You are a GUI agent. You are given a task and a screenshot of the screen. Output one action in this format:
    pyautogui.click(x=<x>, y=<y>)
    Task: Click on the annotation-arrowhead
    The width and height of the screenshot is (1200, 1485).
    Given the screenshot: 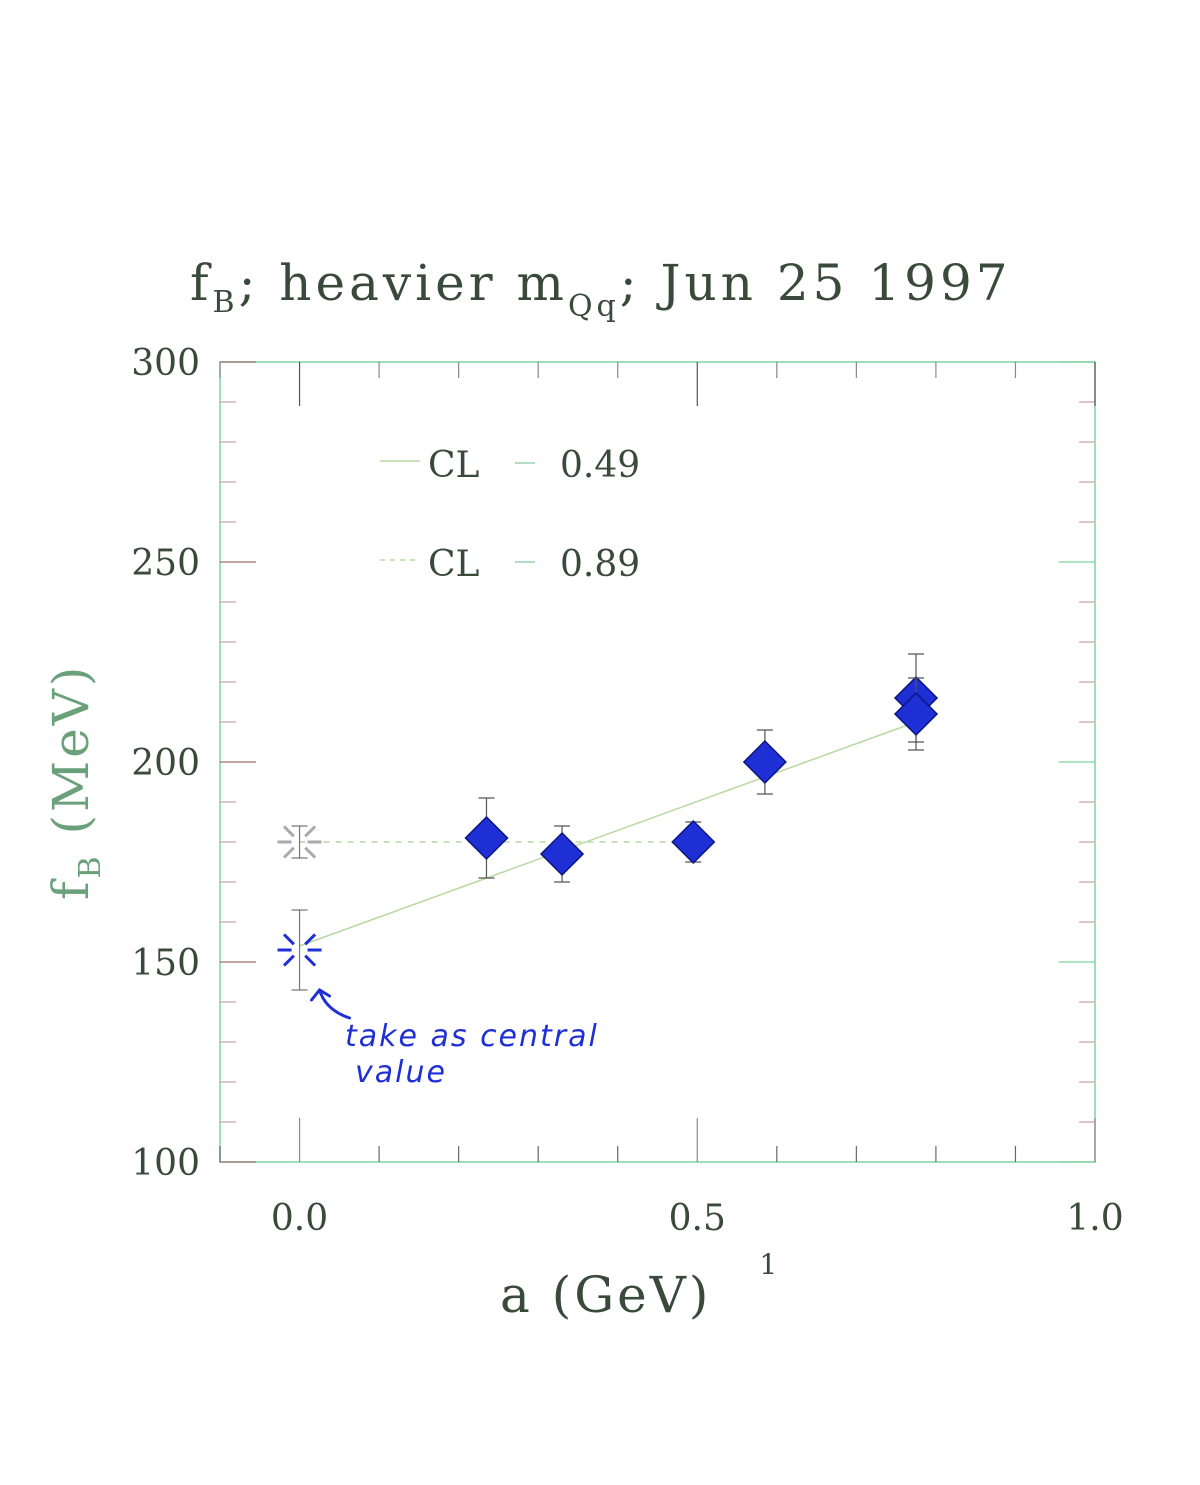 What is the action you would take?
    pyautogui.click(x=321, y=995)
    